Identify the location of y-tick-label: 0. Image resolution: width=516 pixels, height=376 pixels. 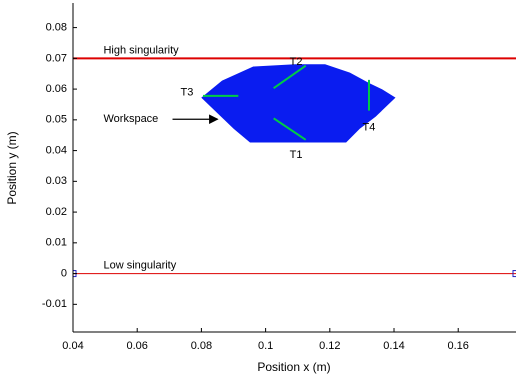
(64, 273).